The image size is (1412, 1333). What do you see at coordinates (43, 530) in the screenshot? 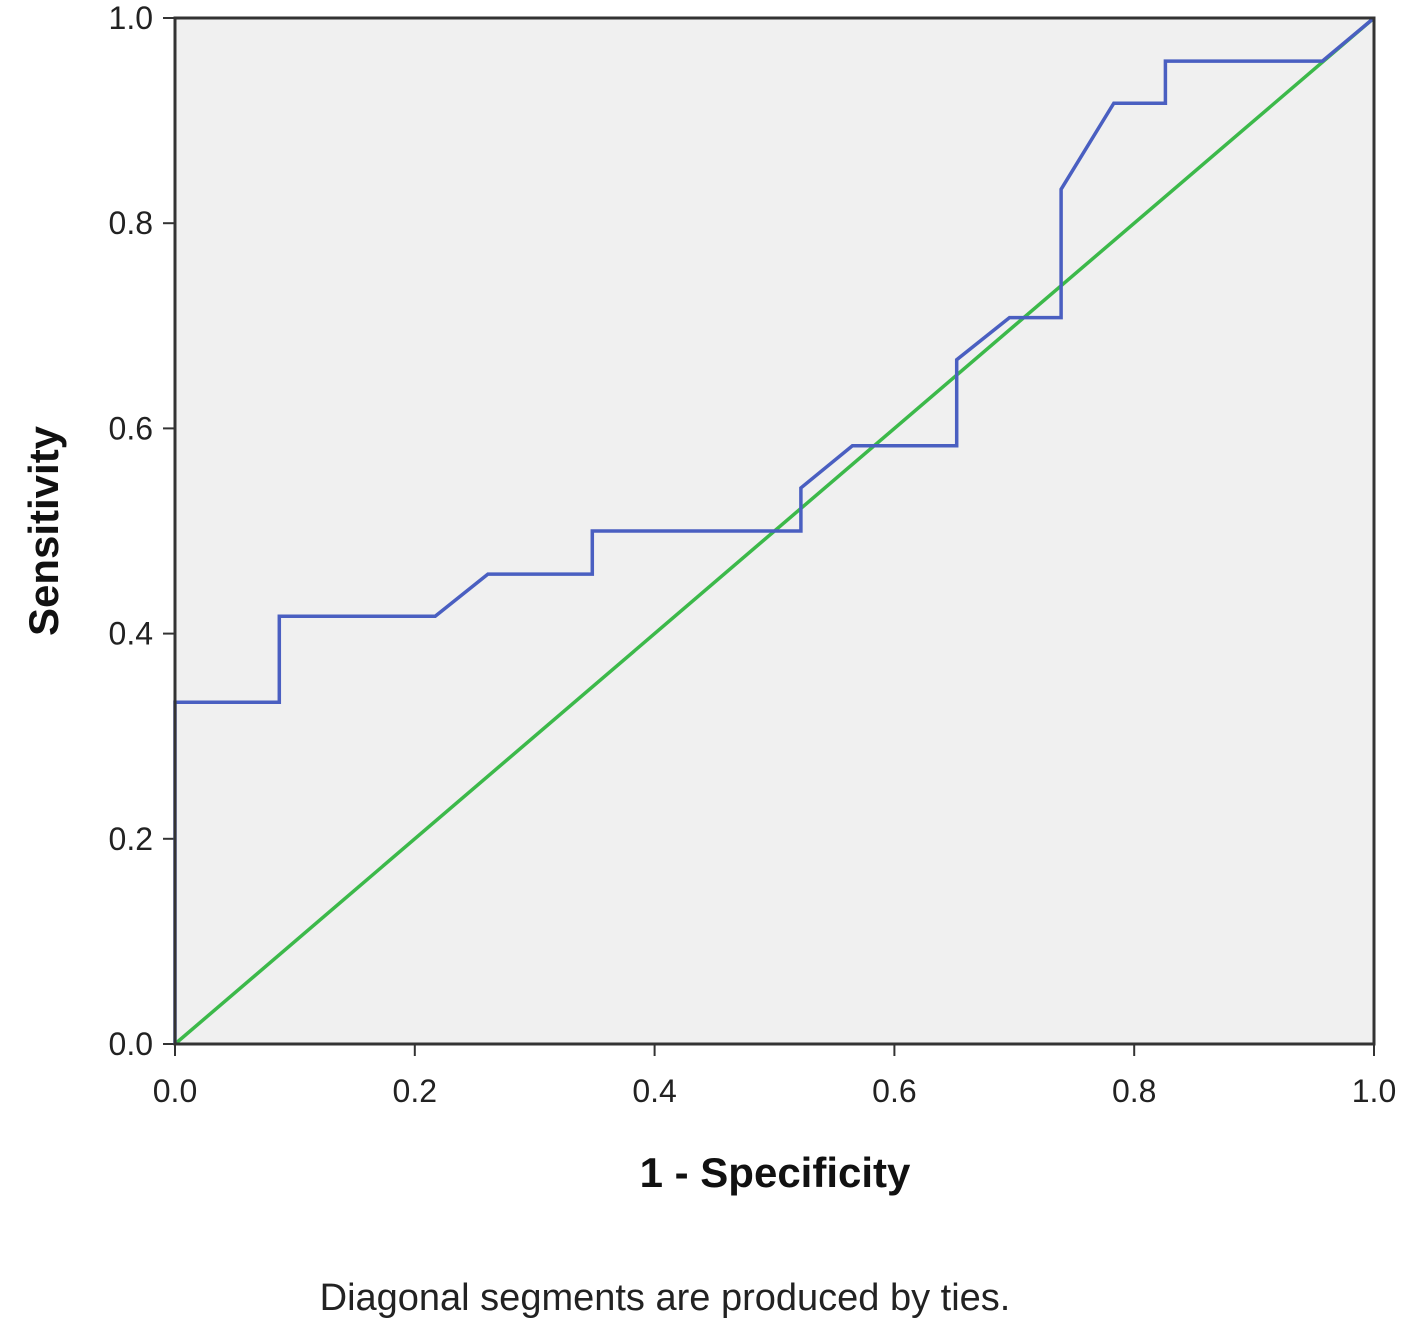
I see `y-axis-label: Sensitivity` at bounding box center [43, 530].